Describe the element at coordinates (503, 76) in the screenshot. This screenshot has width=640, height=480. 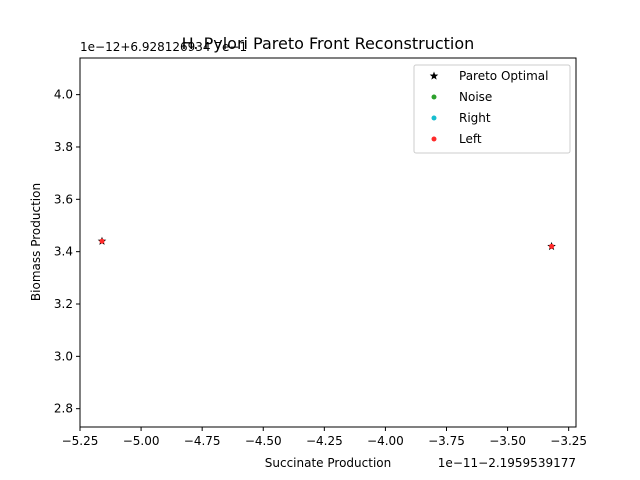
I see `legend-label: Pareto Optimal` at that location.